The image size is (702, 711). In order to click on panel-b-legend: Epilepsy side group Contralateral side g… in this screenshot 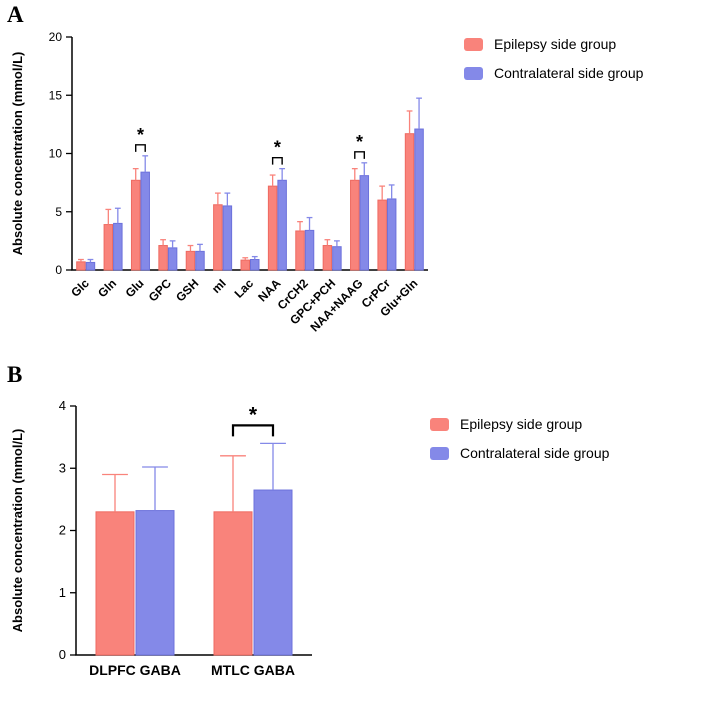, I will do `click(519, 445)`.